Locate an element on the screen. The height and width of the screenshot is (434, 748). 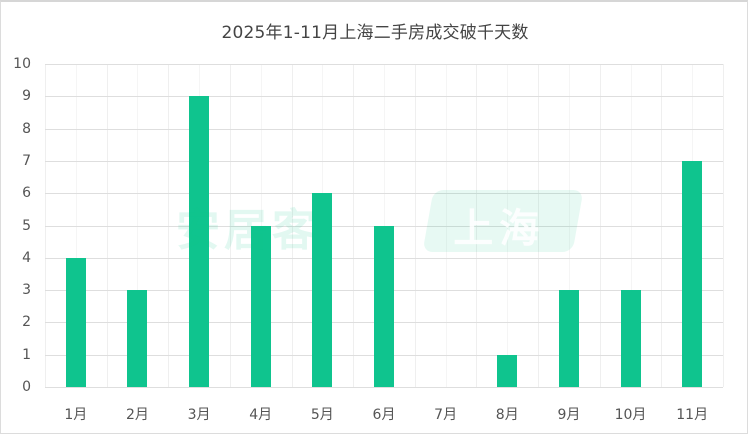
y-tick-label: 8 is located at coordinates (26, 128).